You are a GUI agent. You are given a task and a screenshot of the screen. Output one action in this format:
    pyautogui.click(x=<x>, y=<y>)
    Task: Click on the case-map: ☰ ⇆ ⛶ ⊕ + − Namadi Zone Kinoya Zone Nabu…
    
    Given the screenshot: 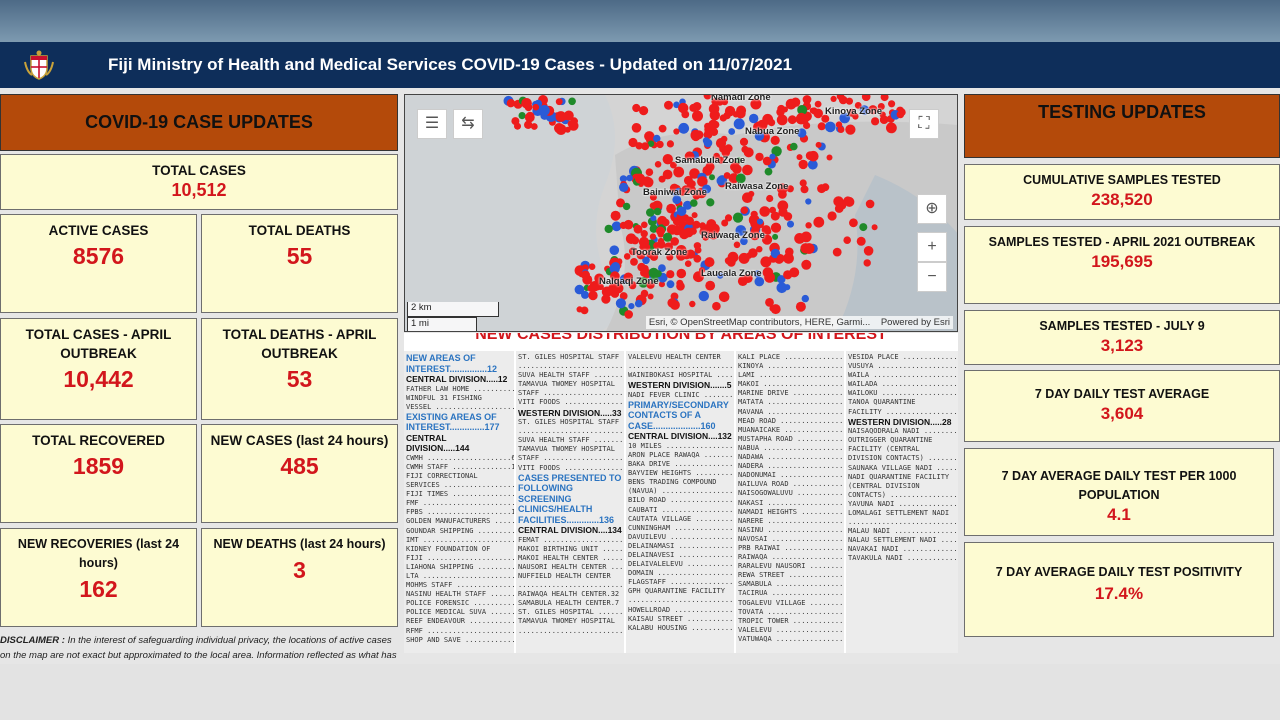 What is the action you would take?
    pyautogui.click(x=681, y=213)
    